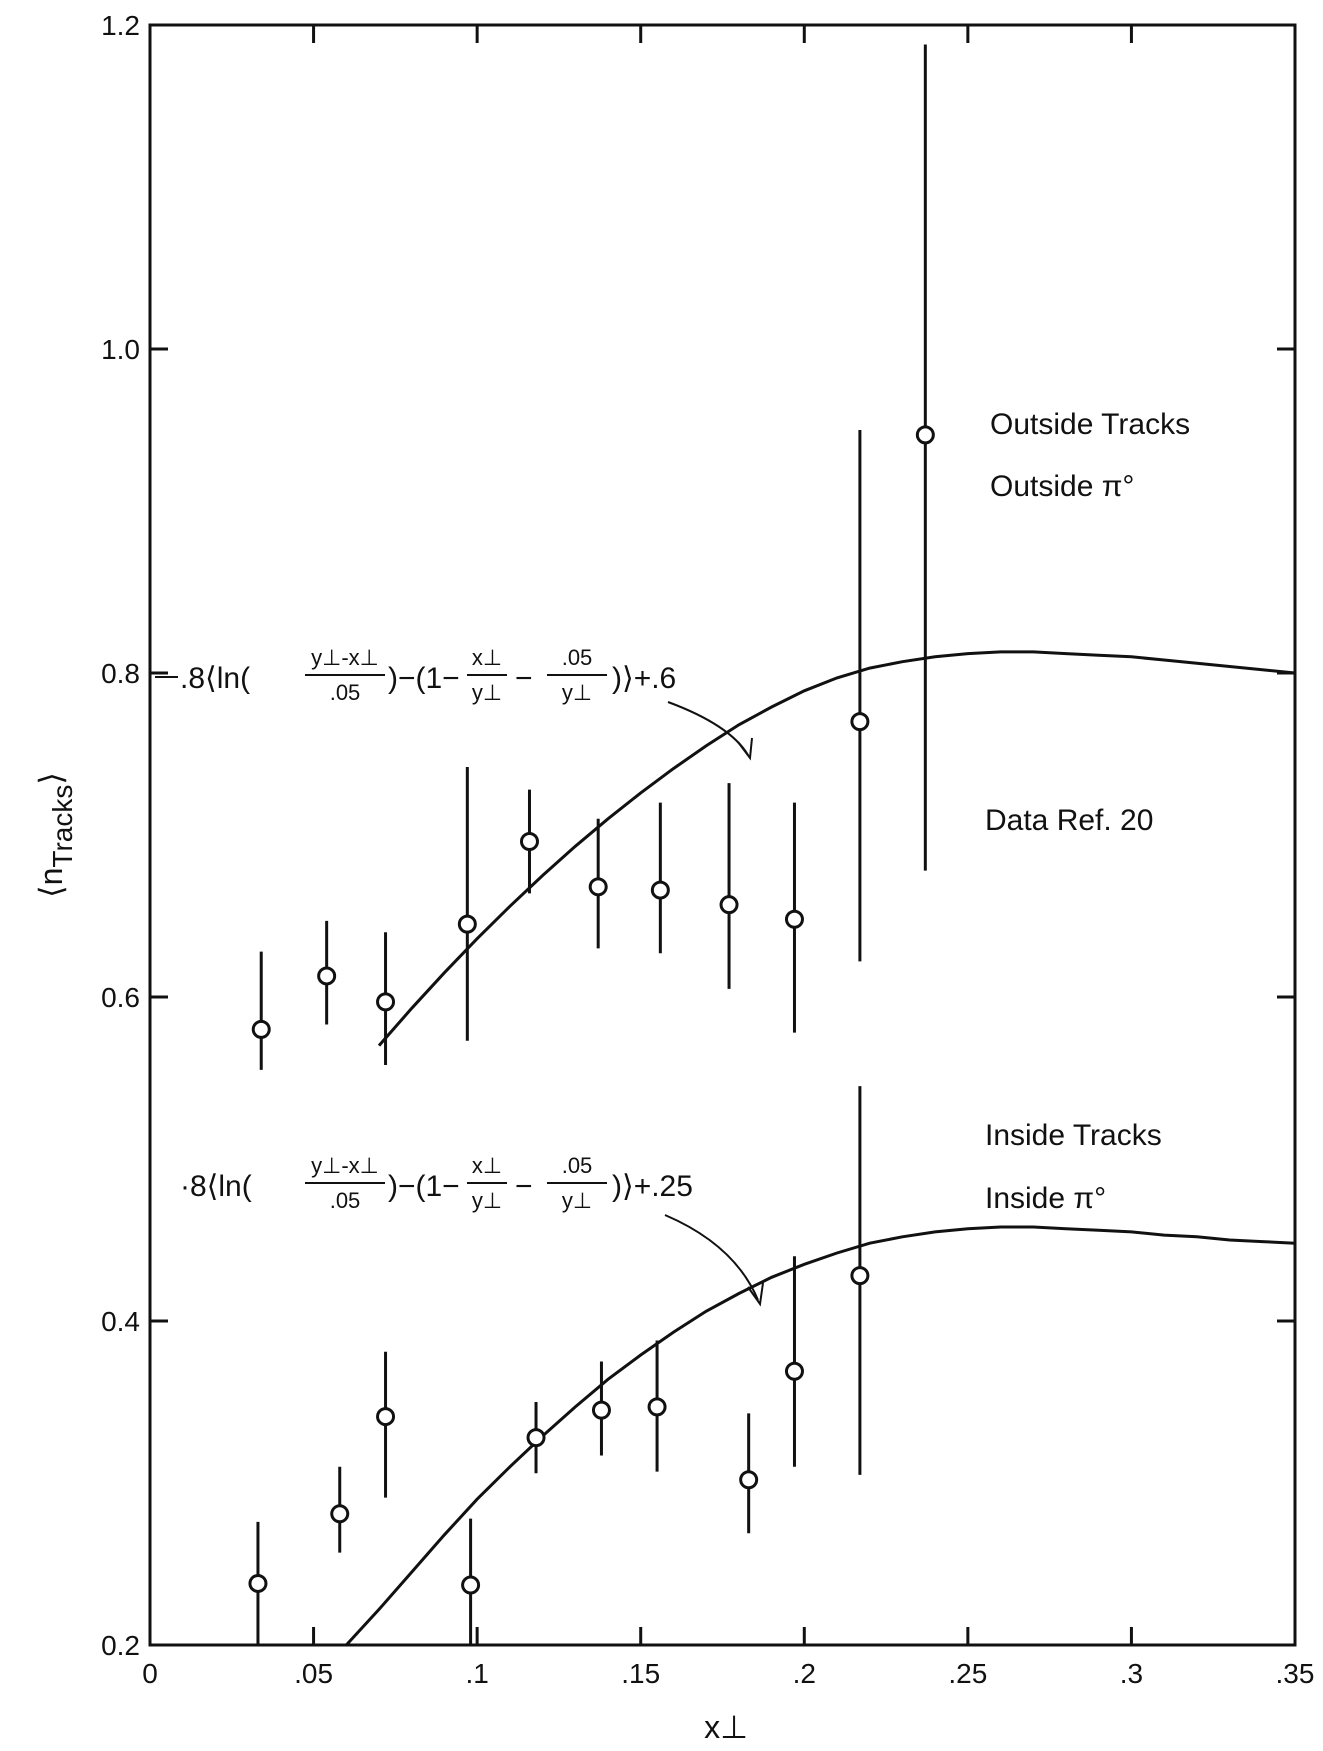 Image resolution: width=1323 pixels, height=1751 pixels. I want to click on formula-inside-frac1-num: y⊥-x⊥, so click(345, 1165).